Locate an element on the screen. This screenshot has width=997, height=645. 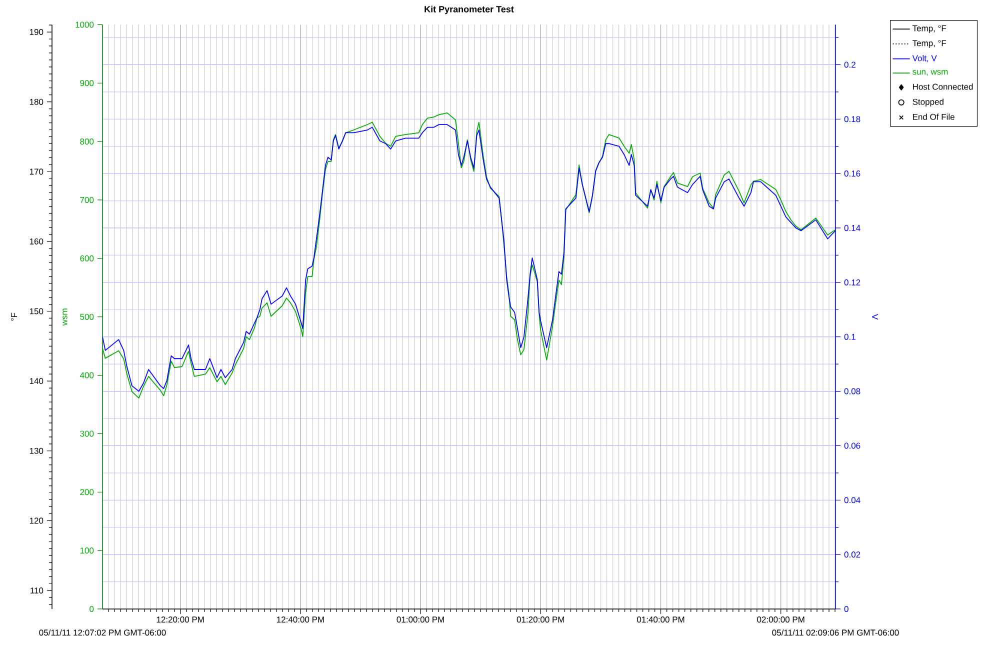
y2-tick-label: 600 is located at coordinates (87, 258).